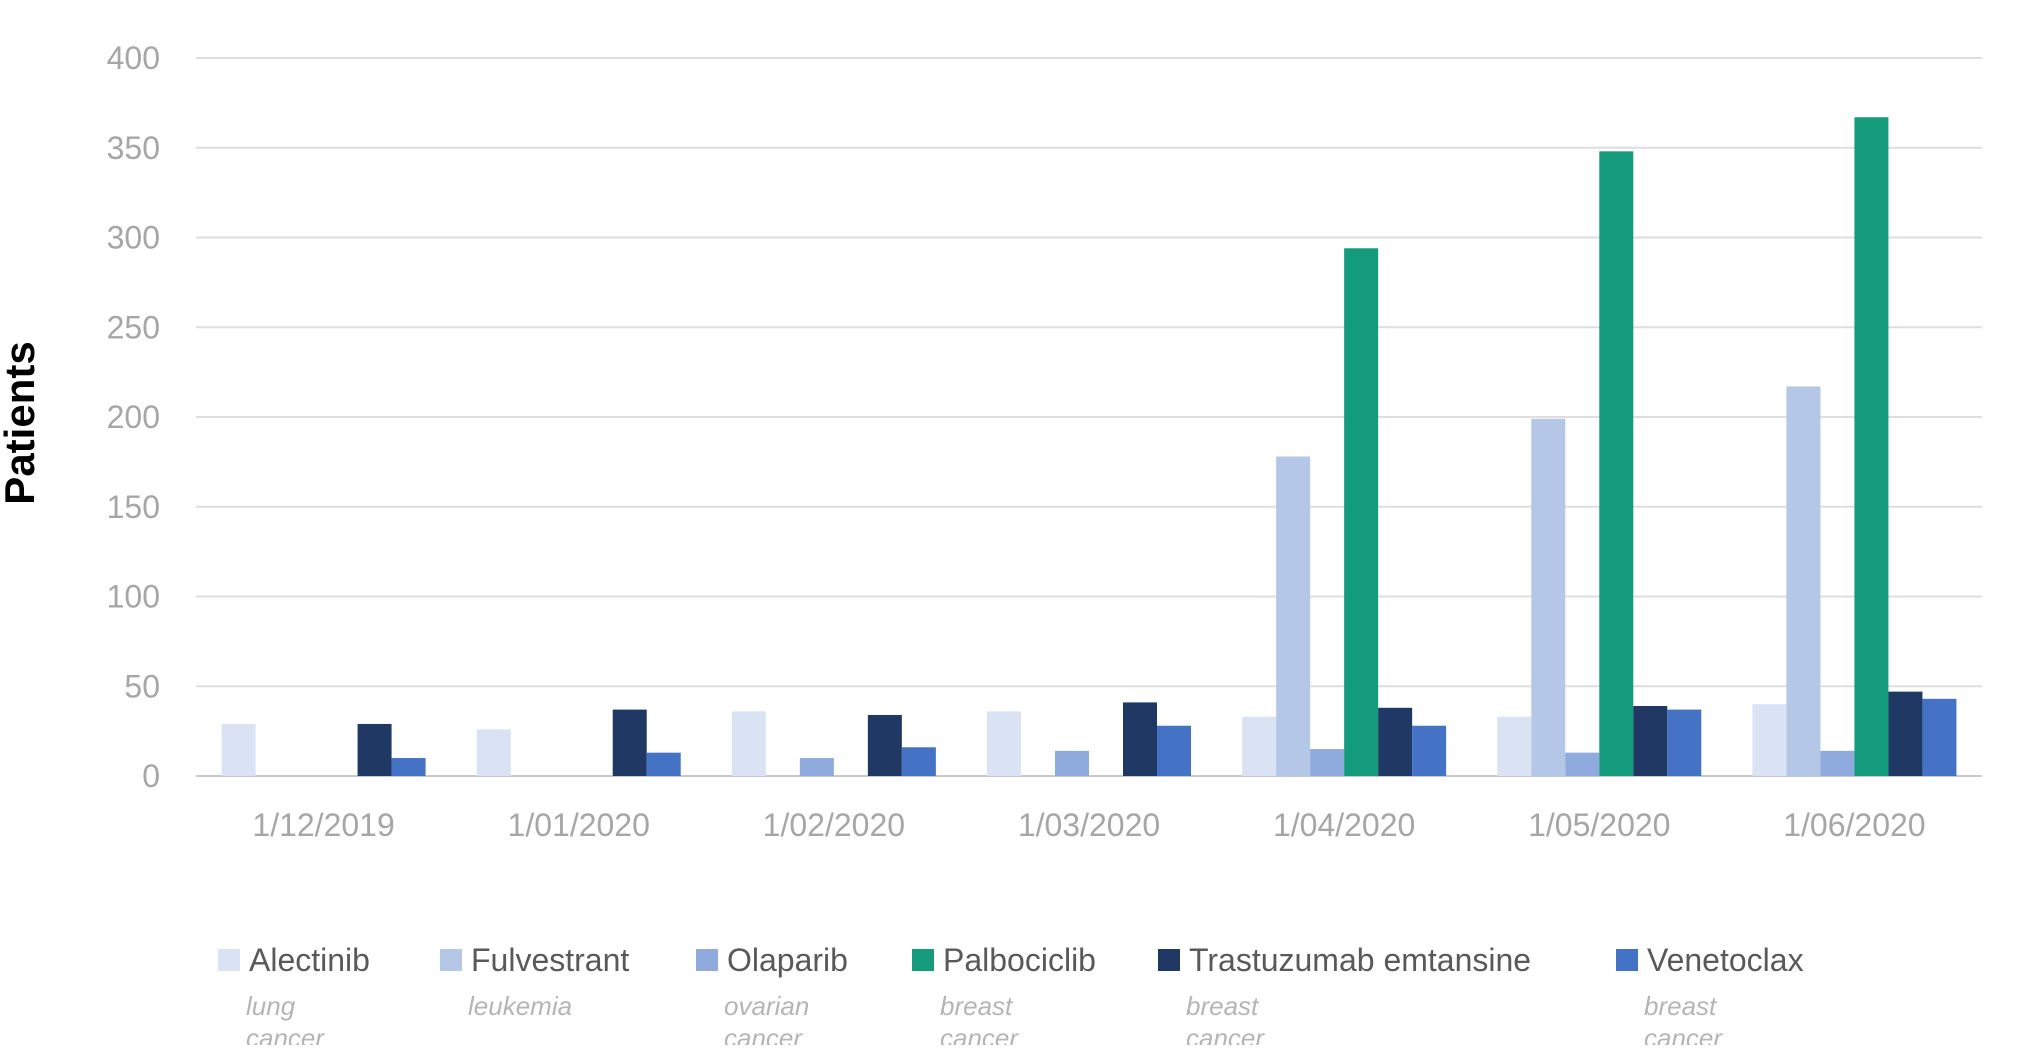 The image size is (2034, 1050). What do you see at coordinates (323, 825) in the screenshot?
I see `x-tick-label: 1/12/2019` at bounding box center [323, 825].